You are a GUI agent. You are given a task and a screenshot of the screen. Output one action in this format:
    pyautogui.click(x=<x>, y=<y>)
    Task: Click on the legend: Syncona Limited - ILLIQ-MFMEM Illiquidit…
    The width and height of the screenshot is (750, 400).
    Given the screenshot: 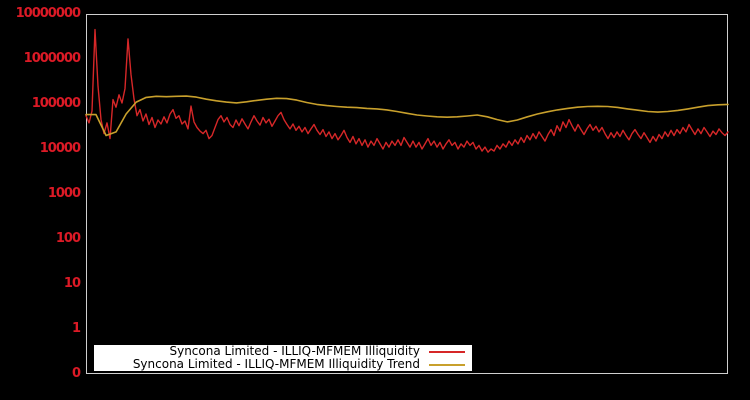 What is the action you would take?
    pyautogui.click(x=283, y=358)
    